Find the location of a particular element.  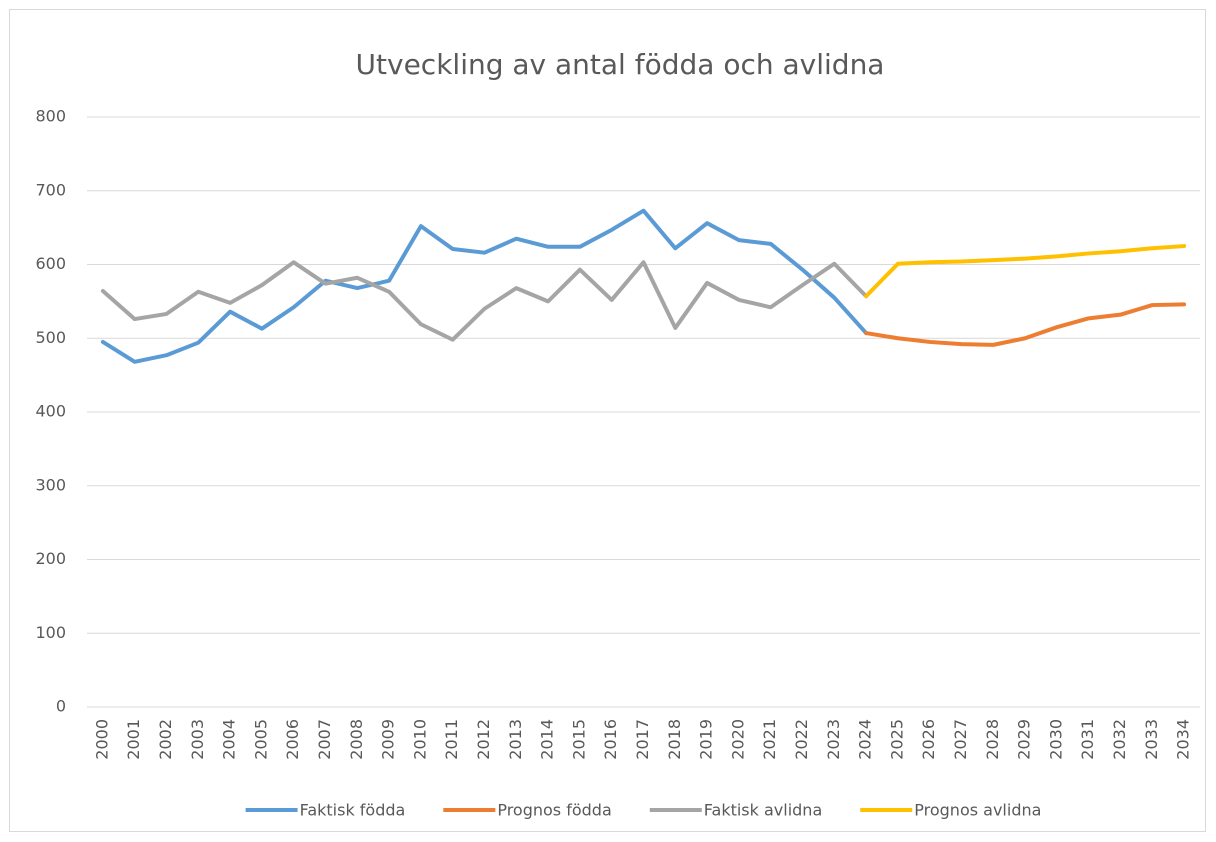

x-tick-label: 2021 is located at coordinates (769, 739).